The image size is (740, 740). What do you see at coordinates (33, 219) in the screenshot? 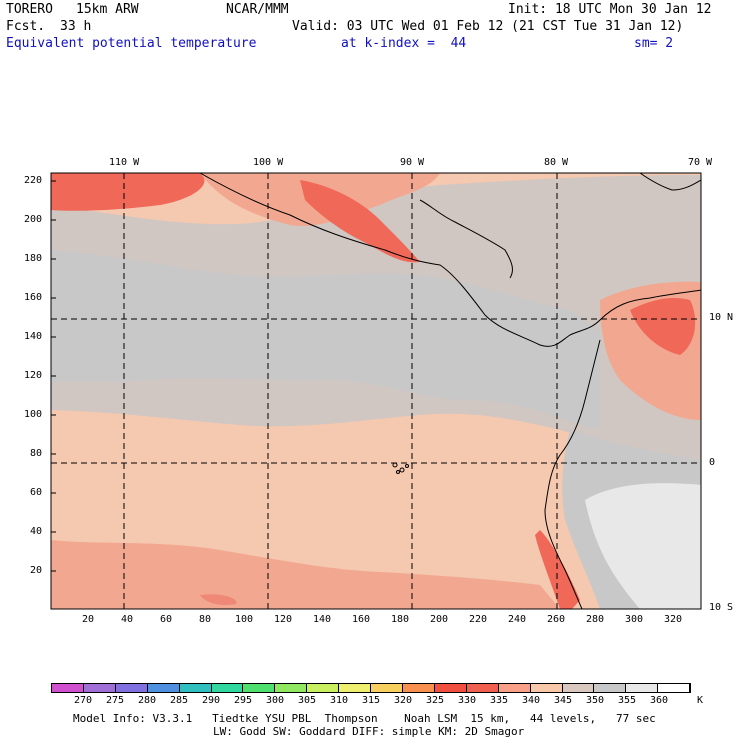
I see `y-tick-label: 200` at bounding box center [33, 219].